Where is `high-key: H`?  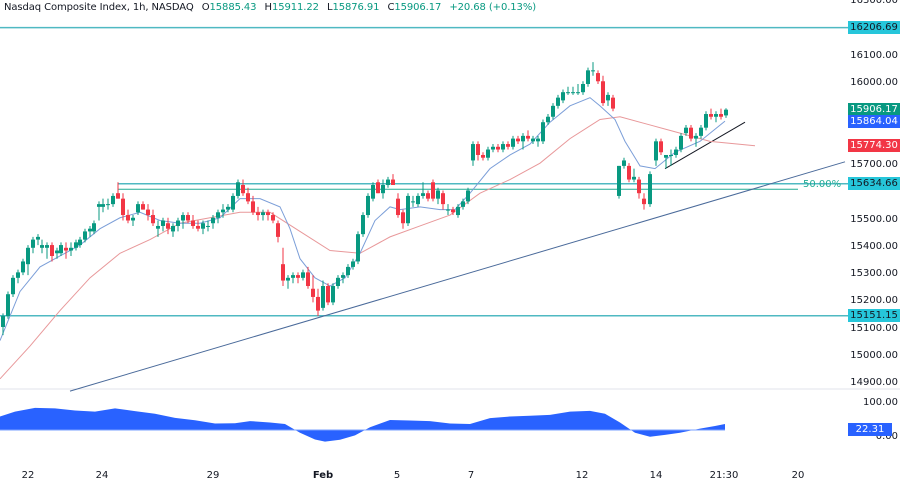 high-key: H is located at coordinates (268, 7).